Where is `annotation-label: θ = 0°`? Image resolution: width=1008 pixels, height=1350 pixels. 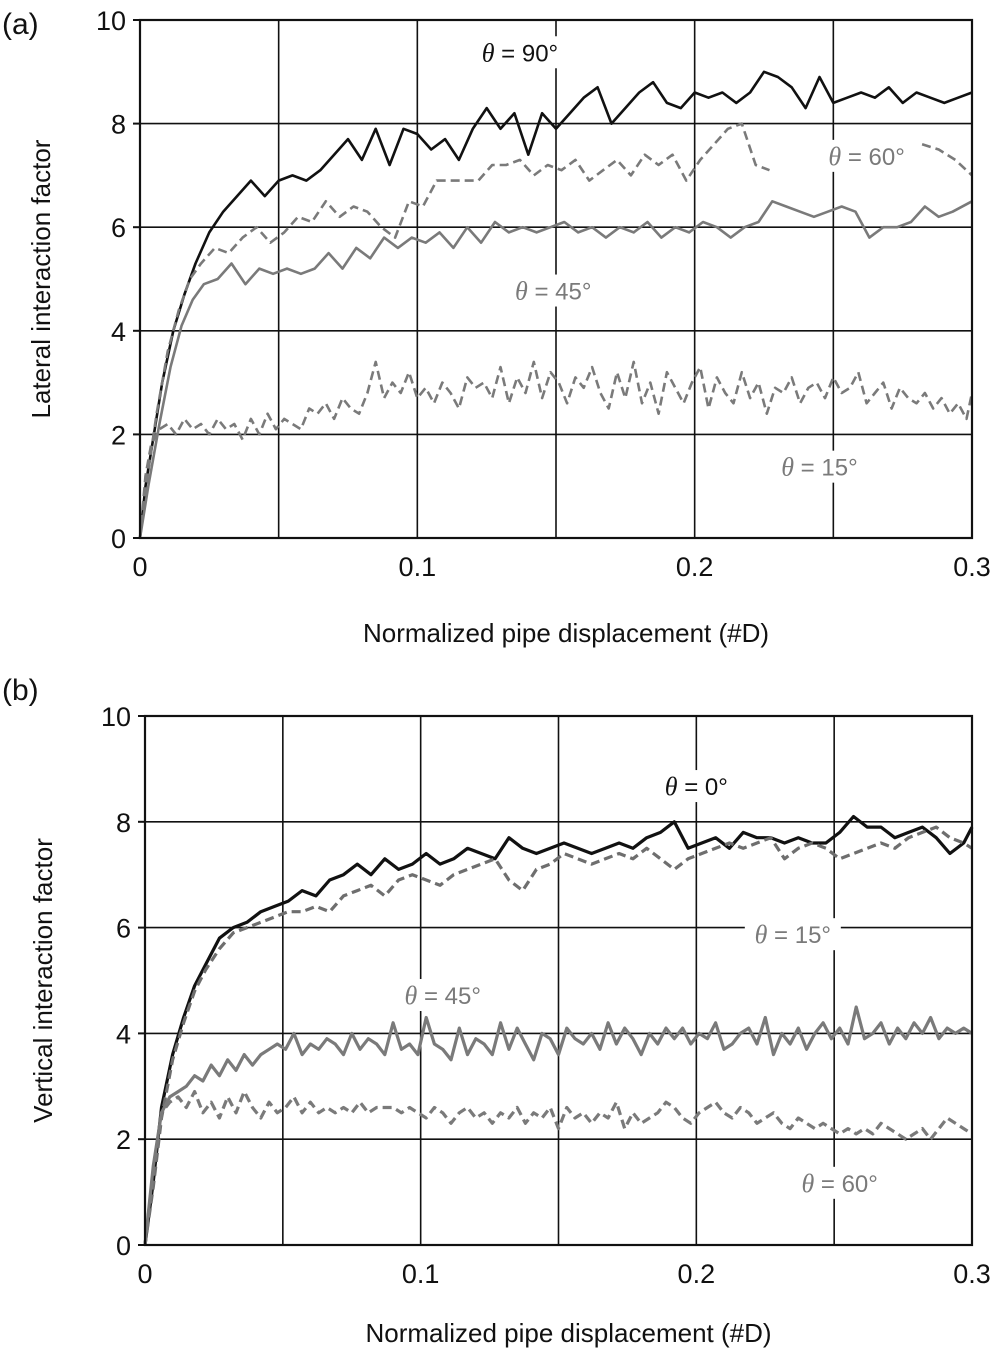
annotation-label: θ = 0° is located at coordinates (696, 786).